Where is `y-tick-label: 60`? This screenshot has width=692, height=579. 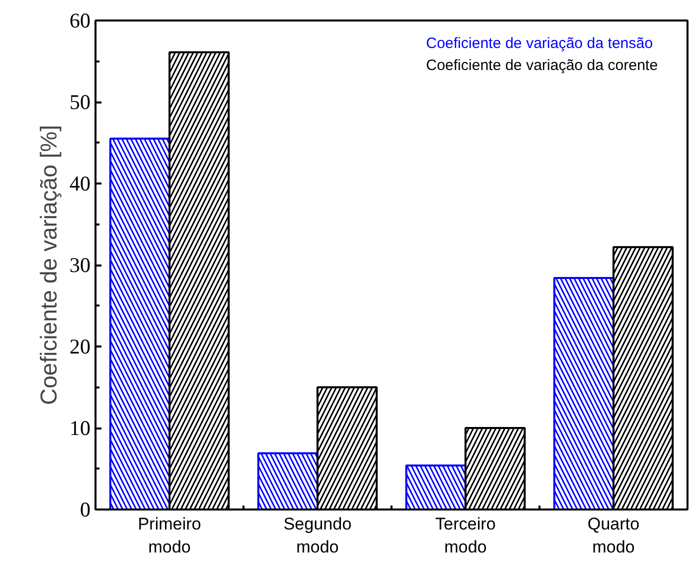 y-tick-label: 60 is located at coordinates (80, 20).